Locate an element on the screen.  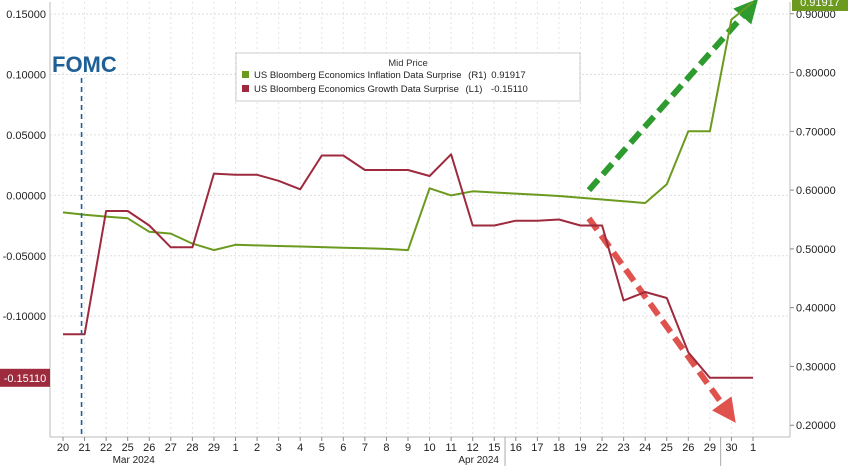
x-tick-label: 30 is located at coordinates (731, 448).